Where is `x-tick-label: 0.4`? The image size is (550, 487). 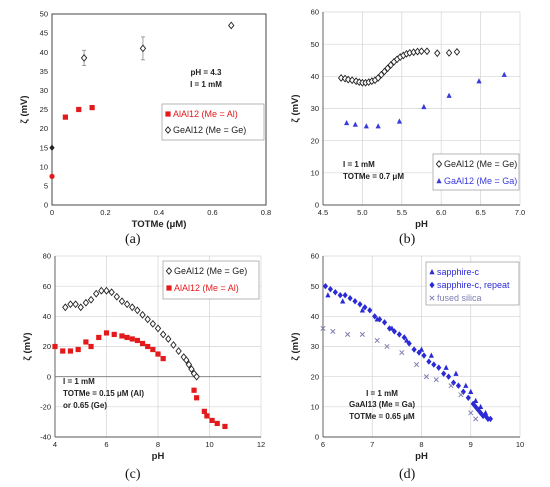 x-tick-label: 0.4 is located at coordinates (159, 212).